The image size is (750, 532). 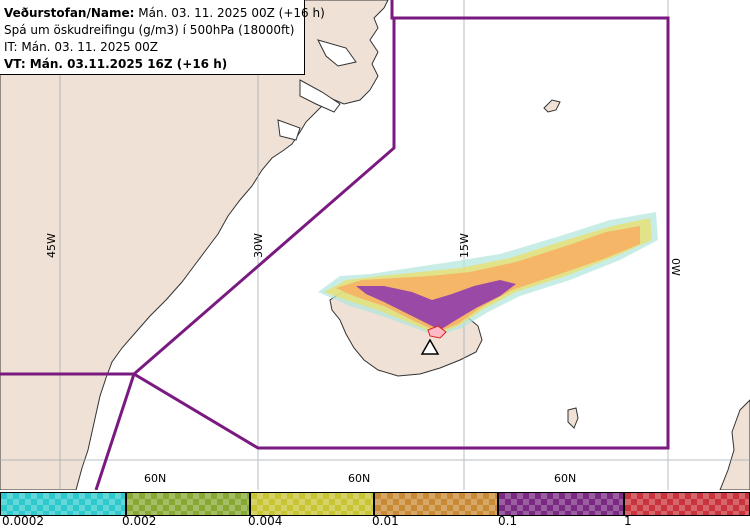 What do you see at coordinates (573, 418) in the screenshot?
I see `faroe-islands` at bounding box center [573, 418].